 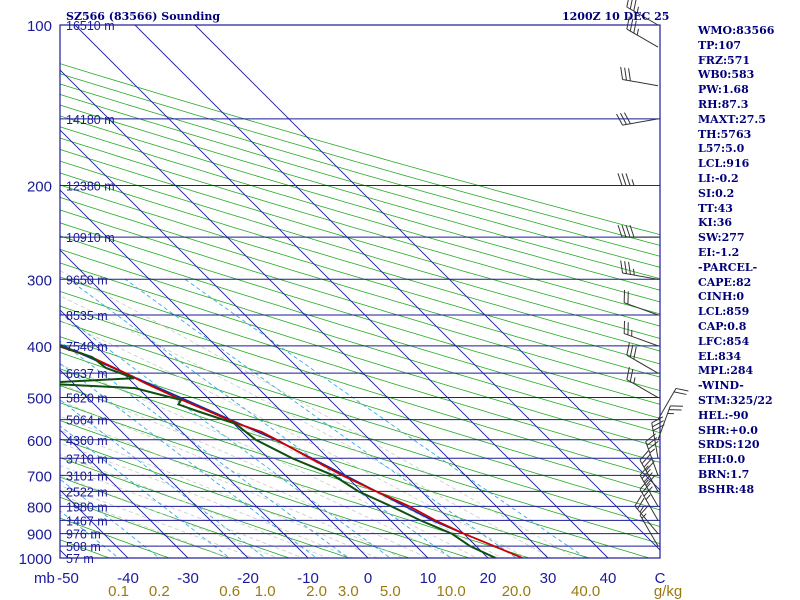 What do you see at coordinates (722, 326) in the screenshot?
I see `index-item: CAP:0.8` at bounding box center [722, 326].